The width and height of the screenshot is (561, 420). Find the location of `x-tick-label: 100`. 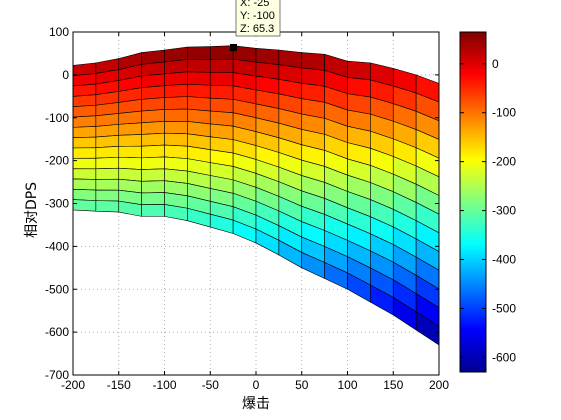

x-tick-label: 100 is located at coordinates (347, 385).